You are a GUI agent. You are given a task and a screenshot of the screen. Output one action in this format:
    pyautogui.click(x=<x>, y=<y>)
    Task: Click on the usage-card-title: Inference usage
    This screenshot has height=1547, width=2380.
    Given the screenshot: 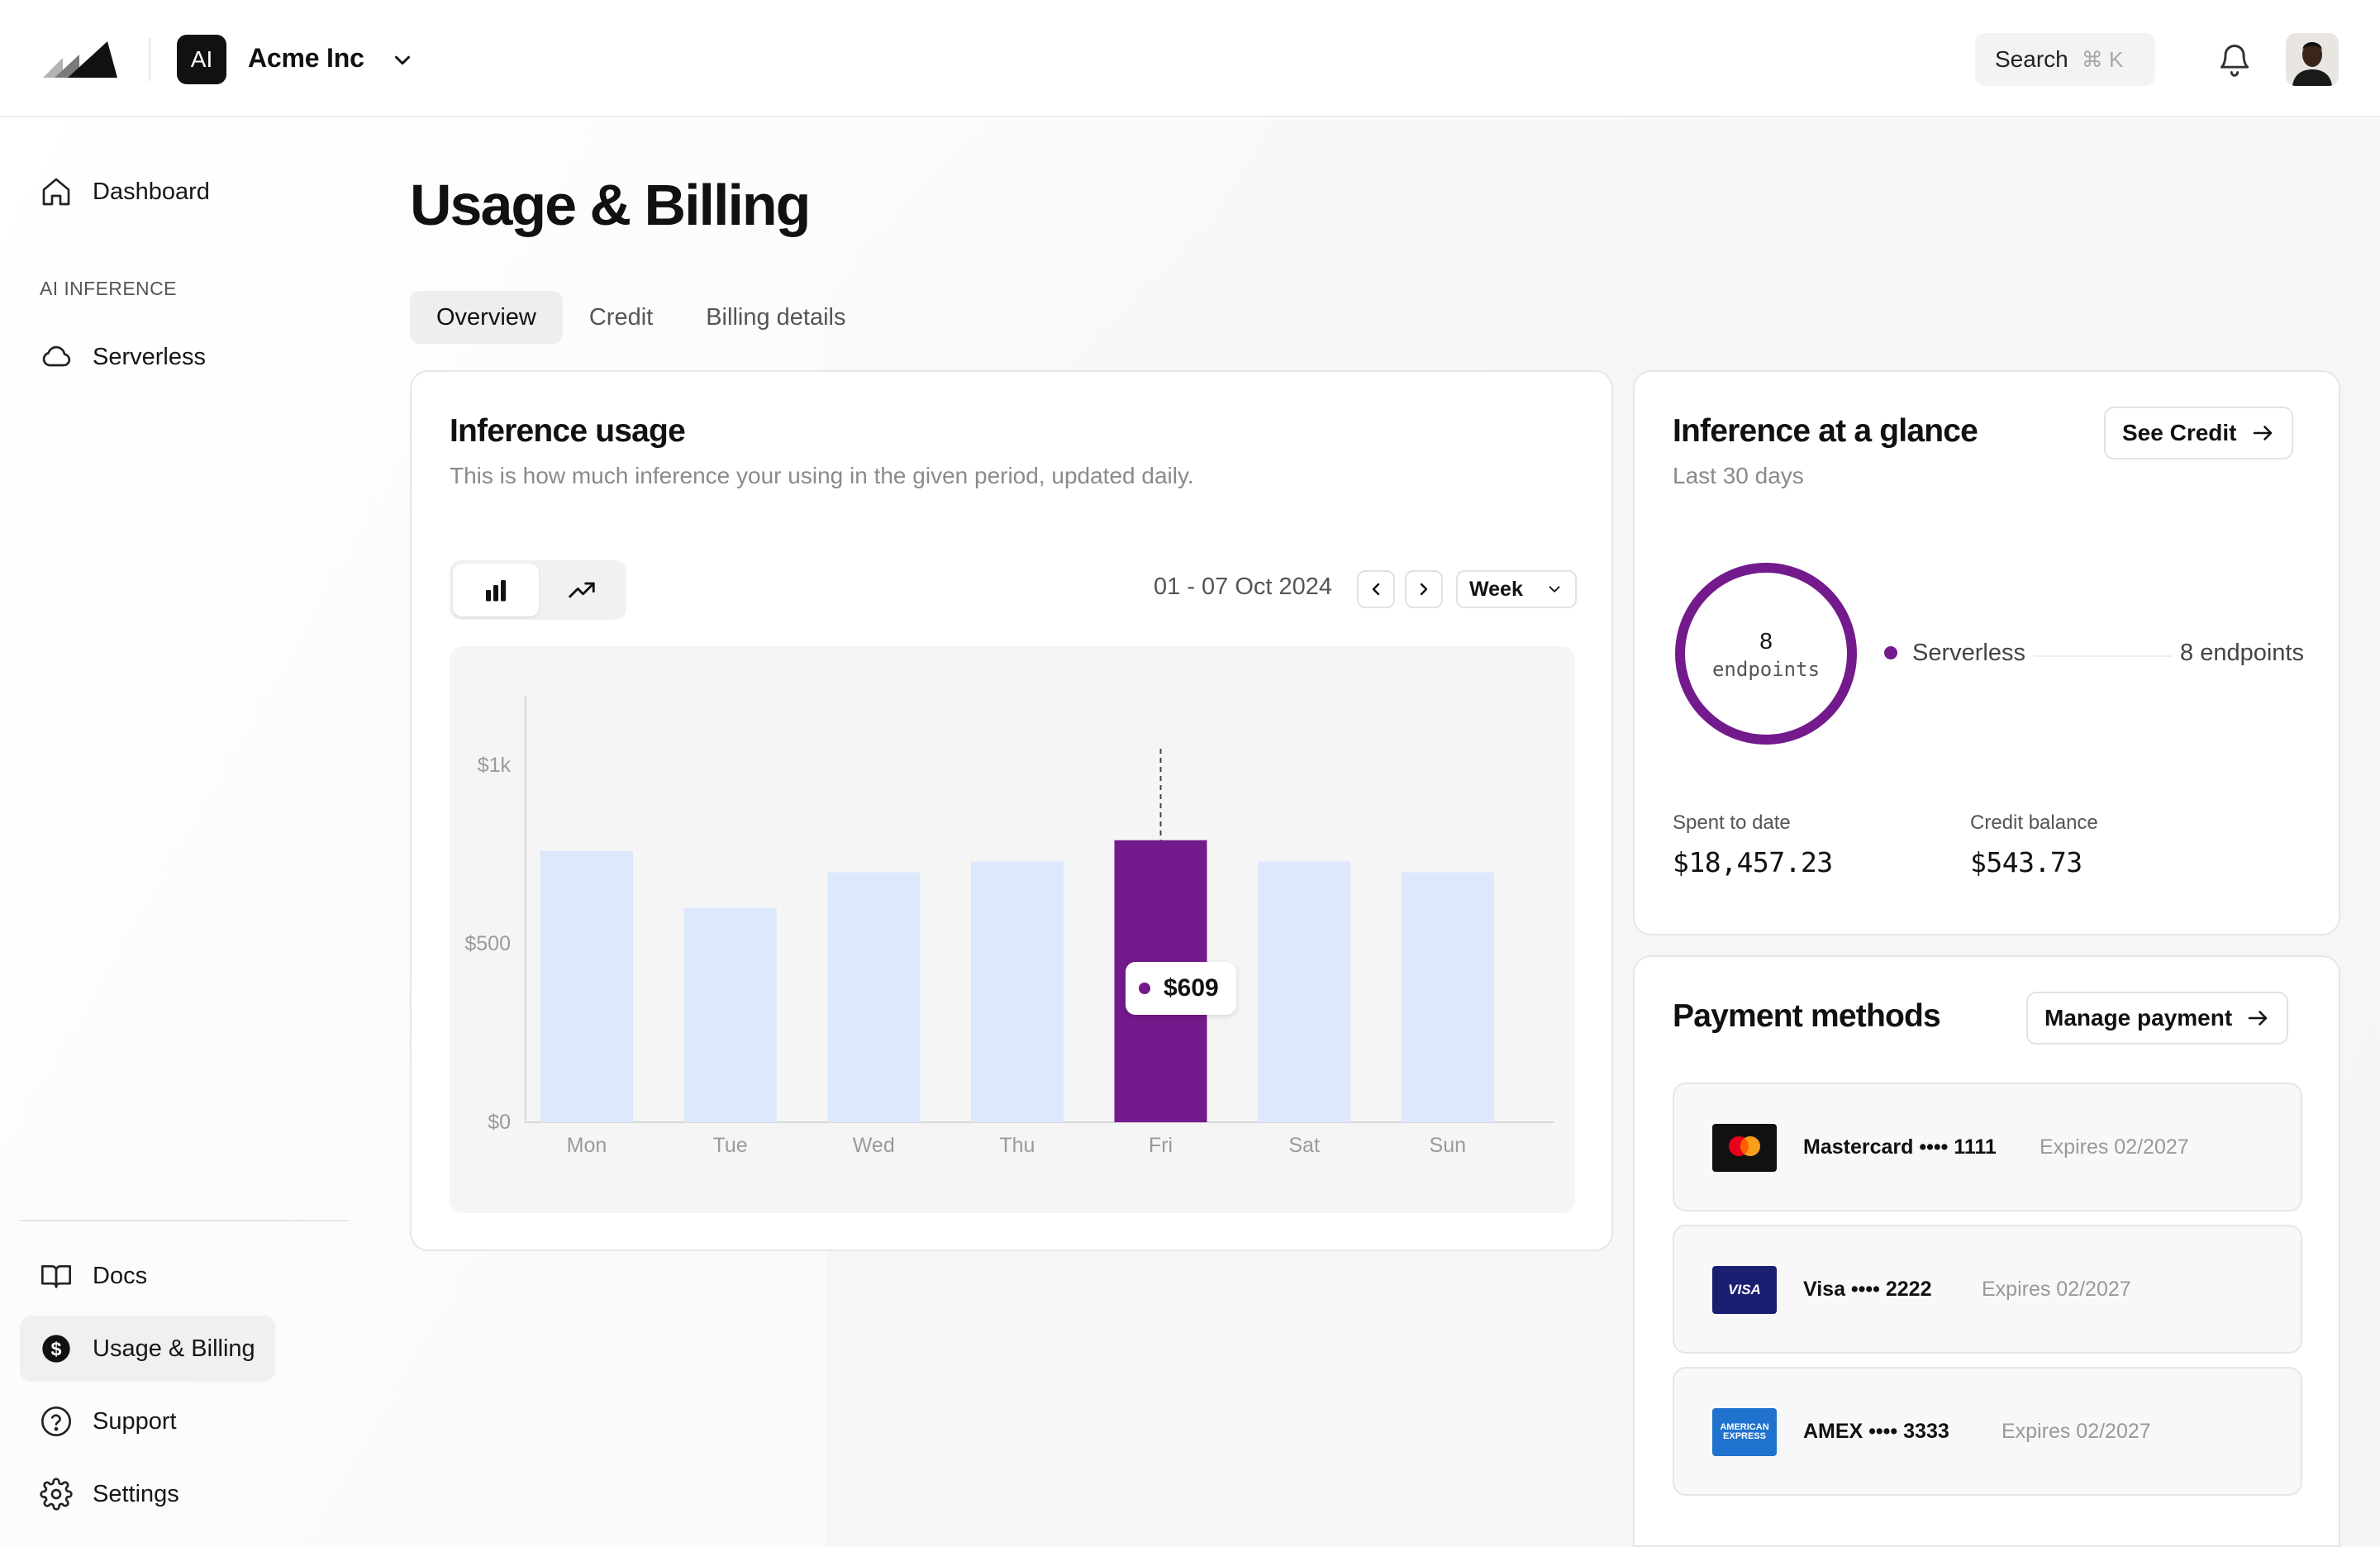 What is the action you would take?
    pyautogui.click(x=568, y=431)
    